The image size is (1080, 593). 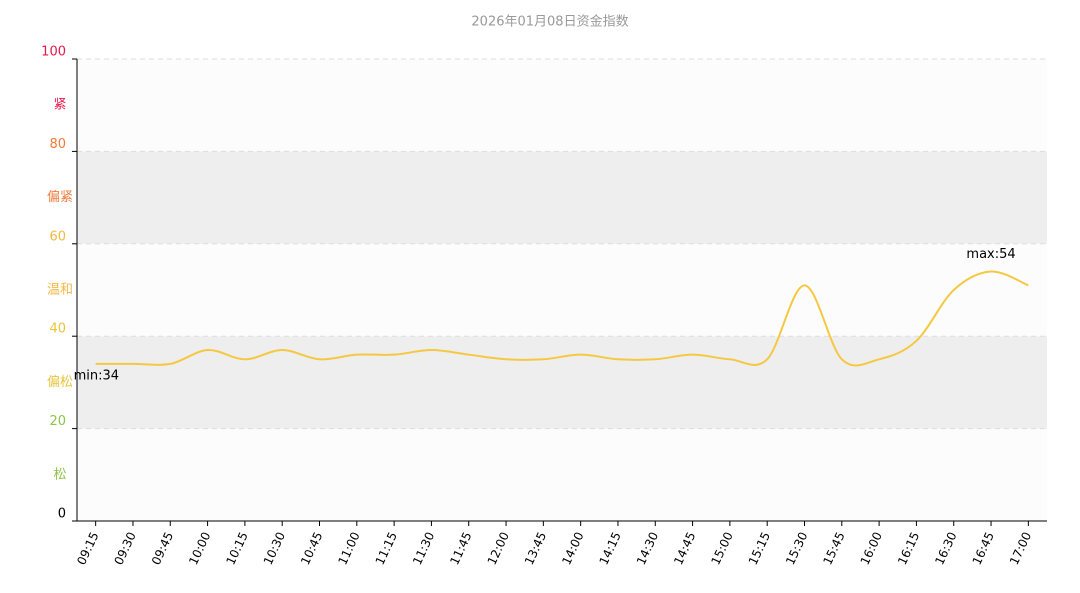 I want to click on x-tick-label: 16:00, so click(x=871, y=548).